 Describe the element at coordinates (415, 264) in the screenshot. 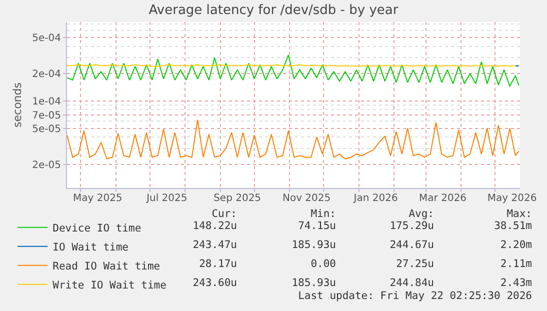

I see `text: 27.25u` at that location.